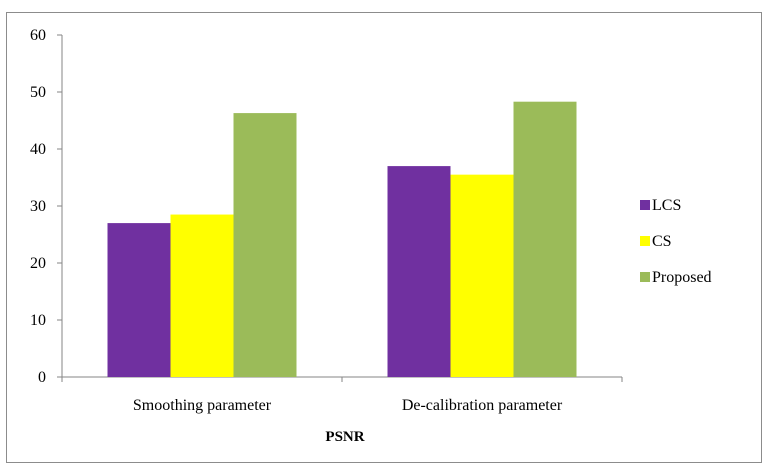 The height and width of the screenshot is (466, 765). Describe the element at coordinates (344, 437) in the screenshot. I see `x-axis-label: PSNR` at that location.